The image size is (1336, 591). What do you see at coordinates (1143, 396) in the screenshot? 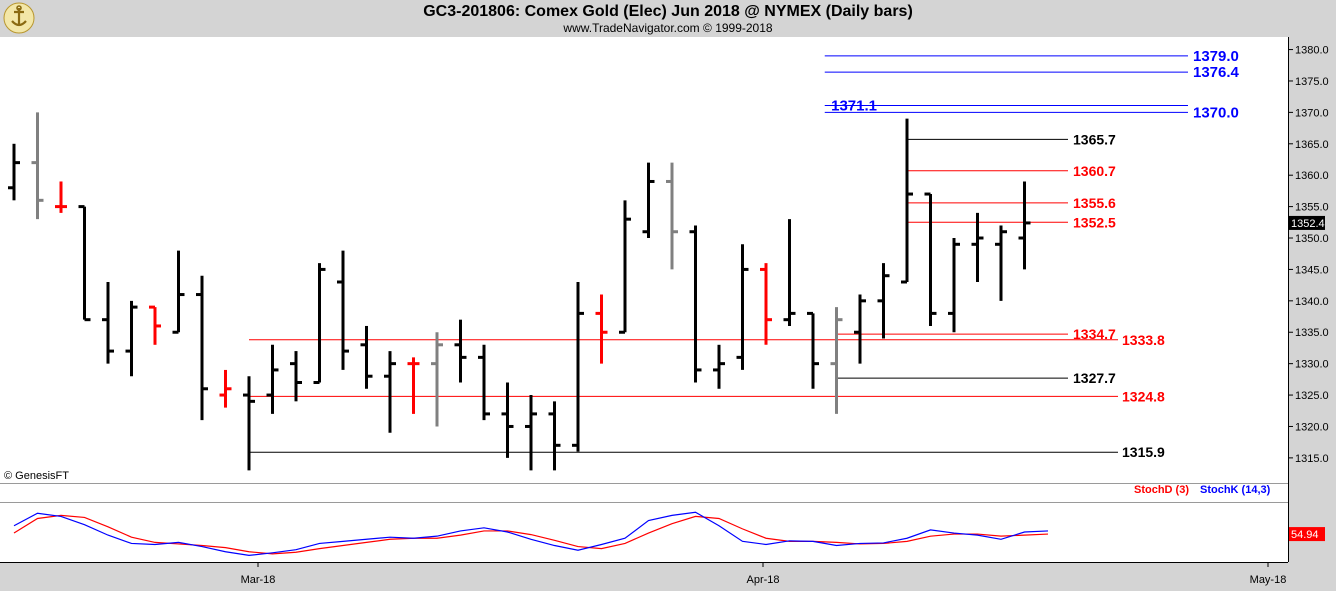
I see `level-label: 1324.8` at bounding box center [1143, 396].